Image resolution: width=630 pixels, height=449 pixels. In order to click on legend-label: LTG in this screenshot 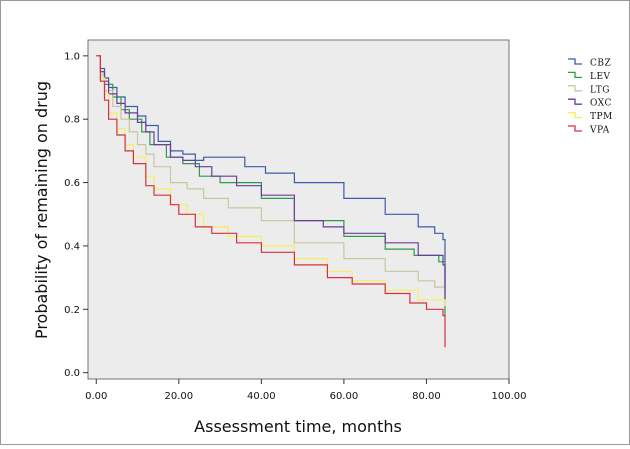, I will do `click(600, 90)`.